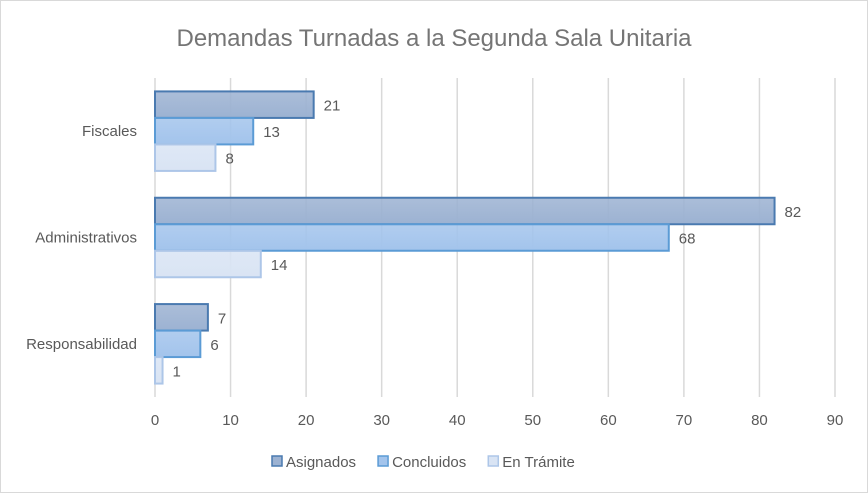 The image size is (868, 493). What do you see at coordinates (429, 462) in the screenshot?
I see `legend-label: Concluidos` at bounding box center [429, 462].